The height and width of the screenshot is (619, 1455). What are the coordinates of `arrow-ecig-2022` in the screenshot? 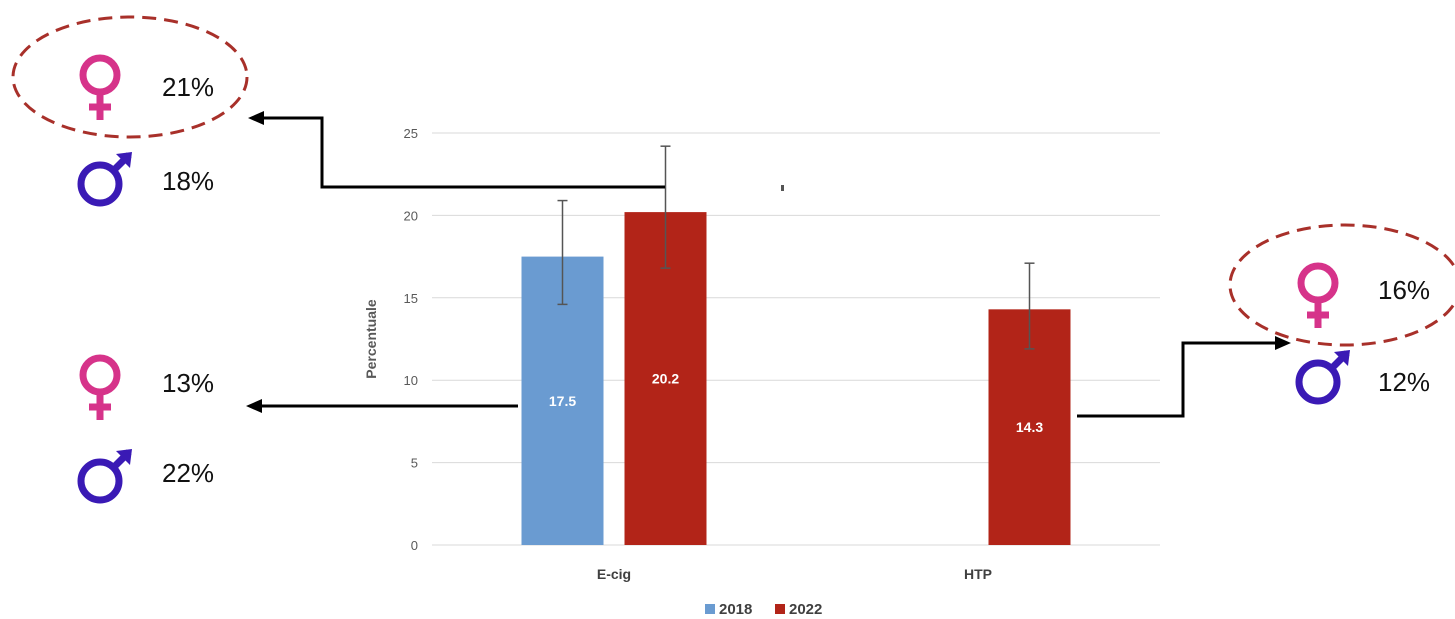 It's located at (463, 152).